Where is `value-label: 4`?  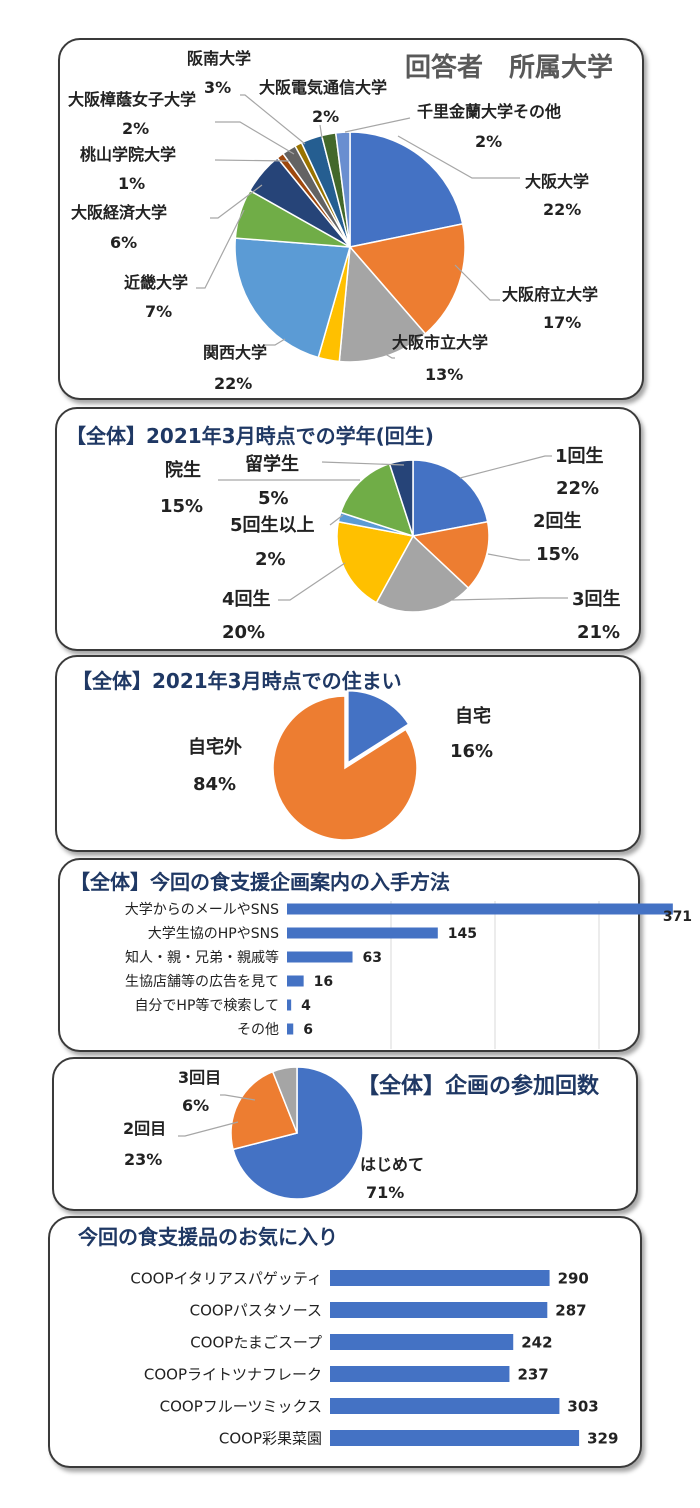 value-label: 4 is located at coordinates (306, 1006).